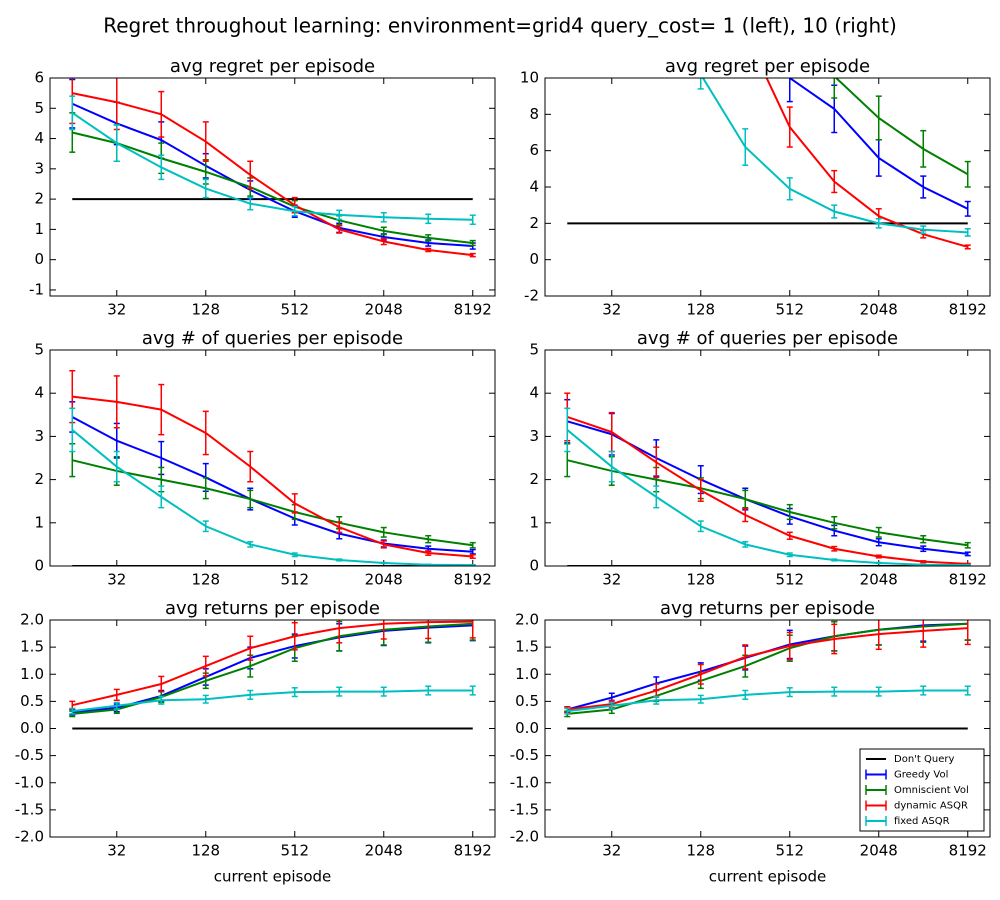 This screenshot has width=1000, height=900. What do you see at coordinates (924, 759) in the screenshot?
I see `legend-label: Don't Query` at bounding box center [924, 759].